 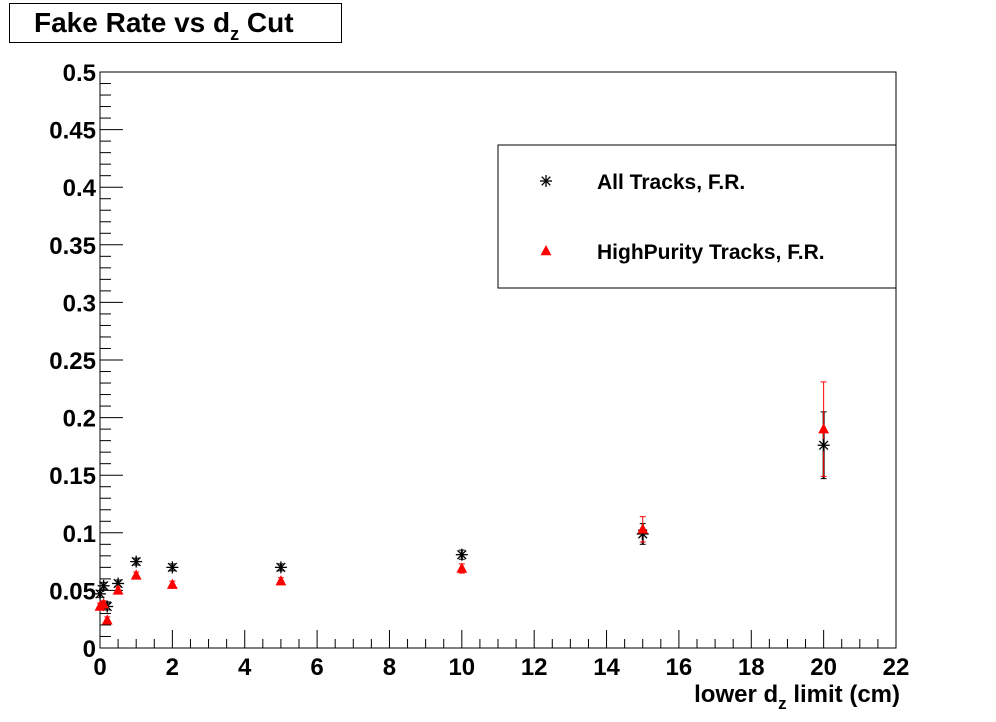 What do you see at coordinates (671, 182) in the screenshot?
I see `legend-label: All Tracks, F.R.` at bounding box center [671, 182].